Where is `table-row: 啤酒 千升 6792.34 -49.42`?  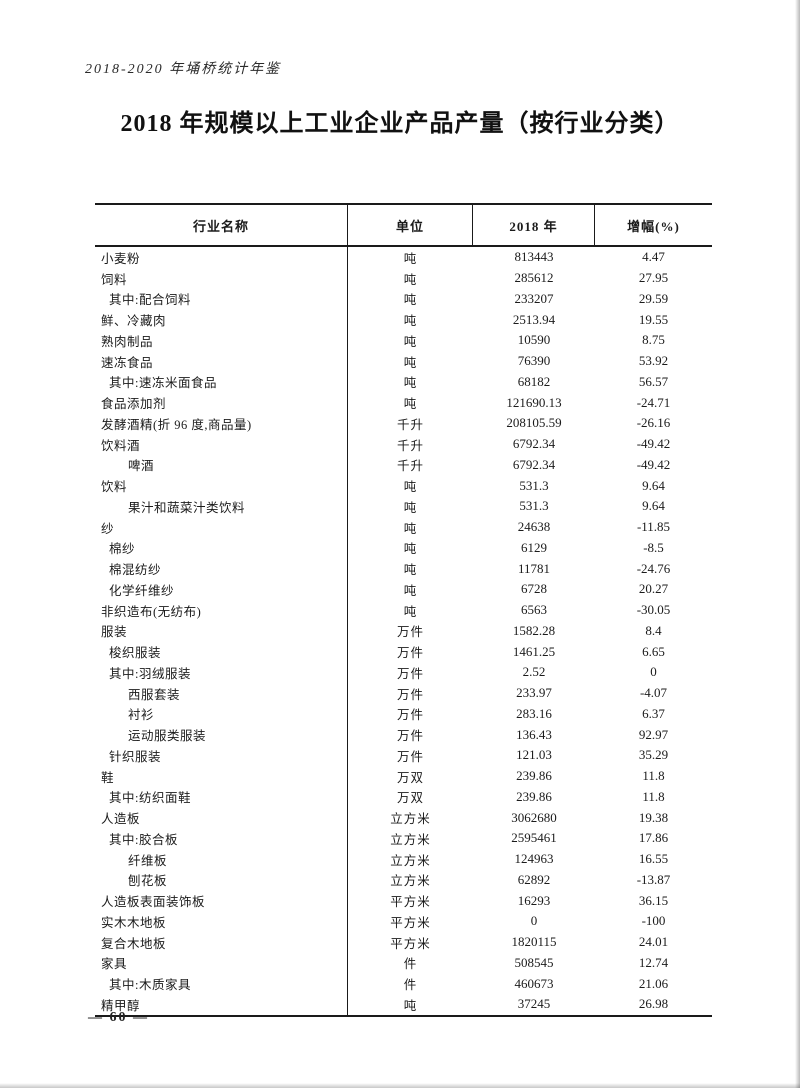 table-row: 啤酒 千升 6792.34 -49.42 is located at coordinates (403, 465).